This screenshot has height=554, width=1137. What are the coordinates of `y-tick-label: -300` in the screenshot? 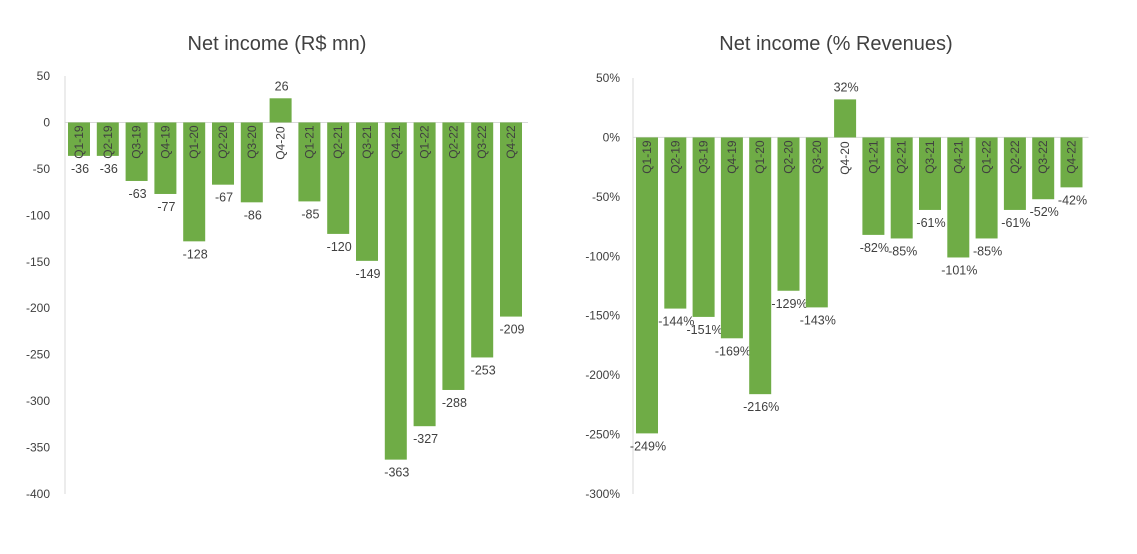 It's located at (38, 401).